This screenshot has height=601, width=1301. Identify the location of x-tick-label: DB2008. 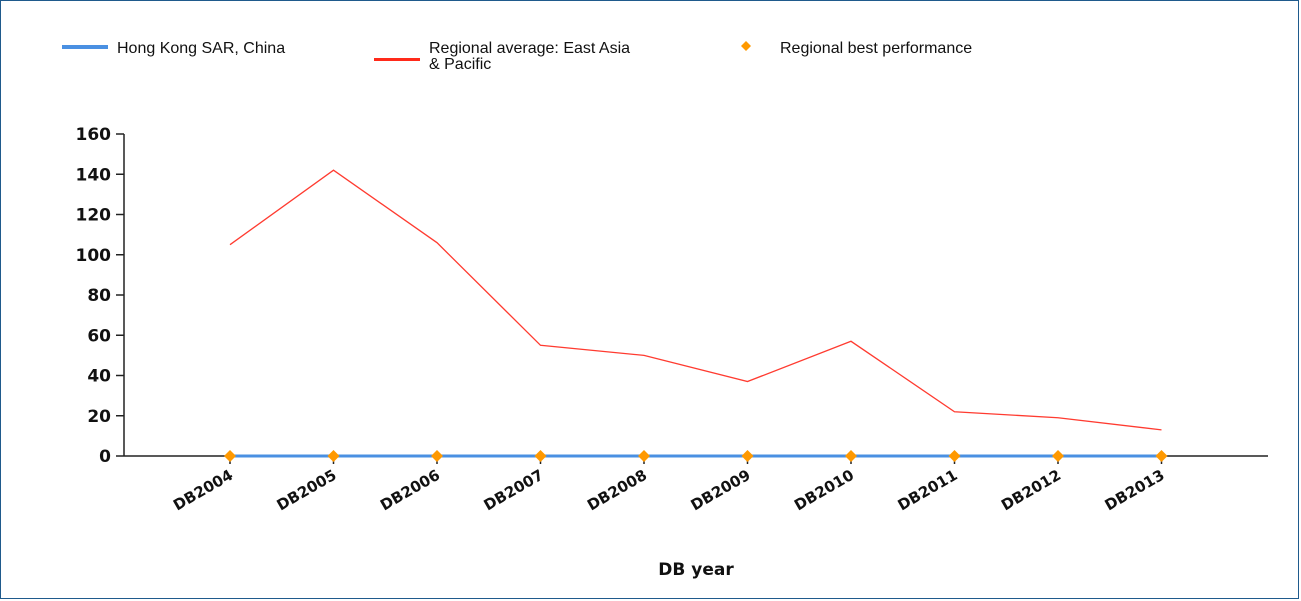
(617, 490).